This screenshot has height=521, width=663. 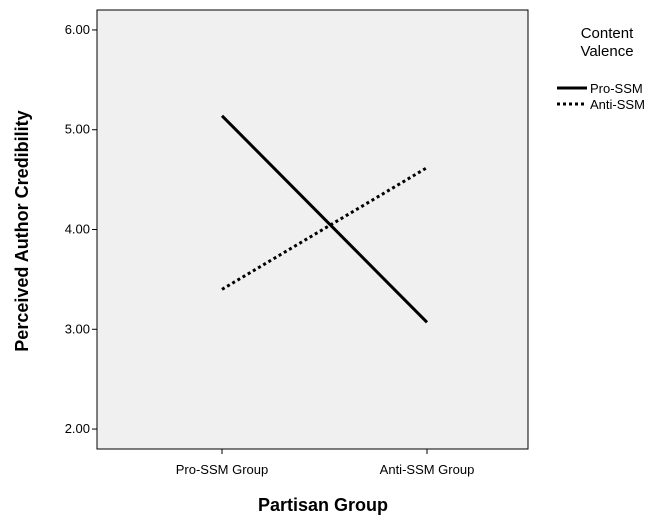 What do you see at coordinates (427, 469) in the screenshot?
I see `x-tick-label: Anti-SSM Group` at bounding box center [427, 469].